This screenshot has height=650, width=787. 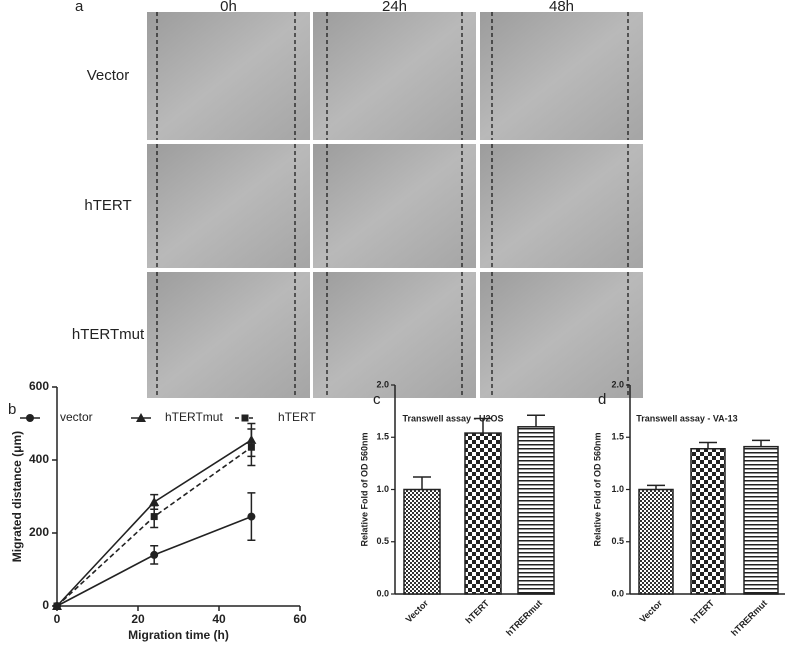 I want to click on row-label: Vector, so click(x=108, y=75).